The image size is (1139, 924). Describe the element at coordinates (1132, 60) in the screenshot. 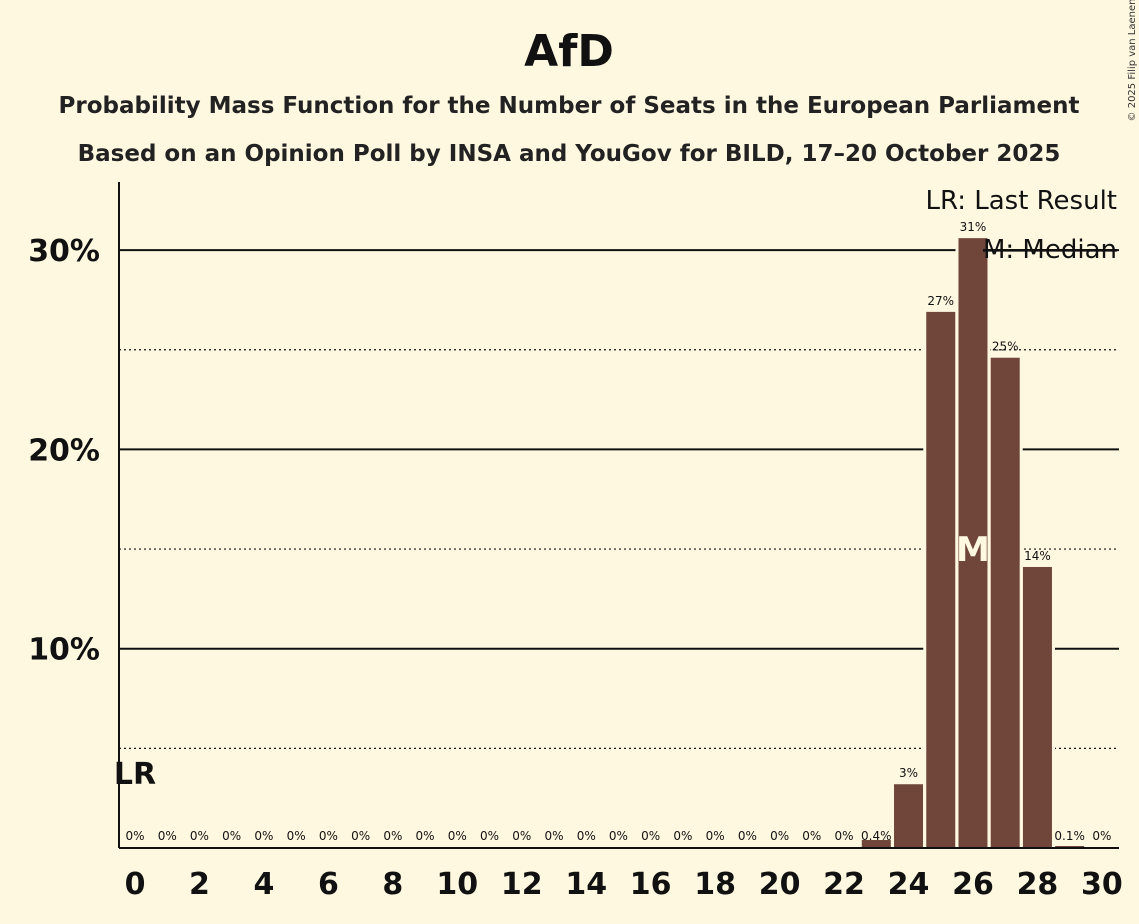

I see `copyright: © 2025 Filip van Laenen` at that location.